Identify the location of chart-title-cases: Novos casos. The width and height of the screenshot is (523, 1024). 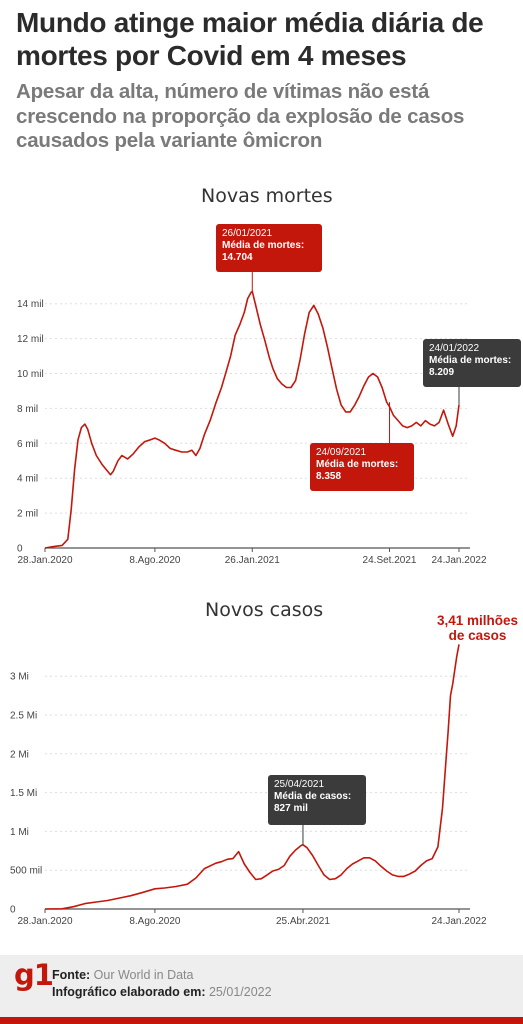
(264, 610).